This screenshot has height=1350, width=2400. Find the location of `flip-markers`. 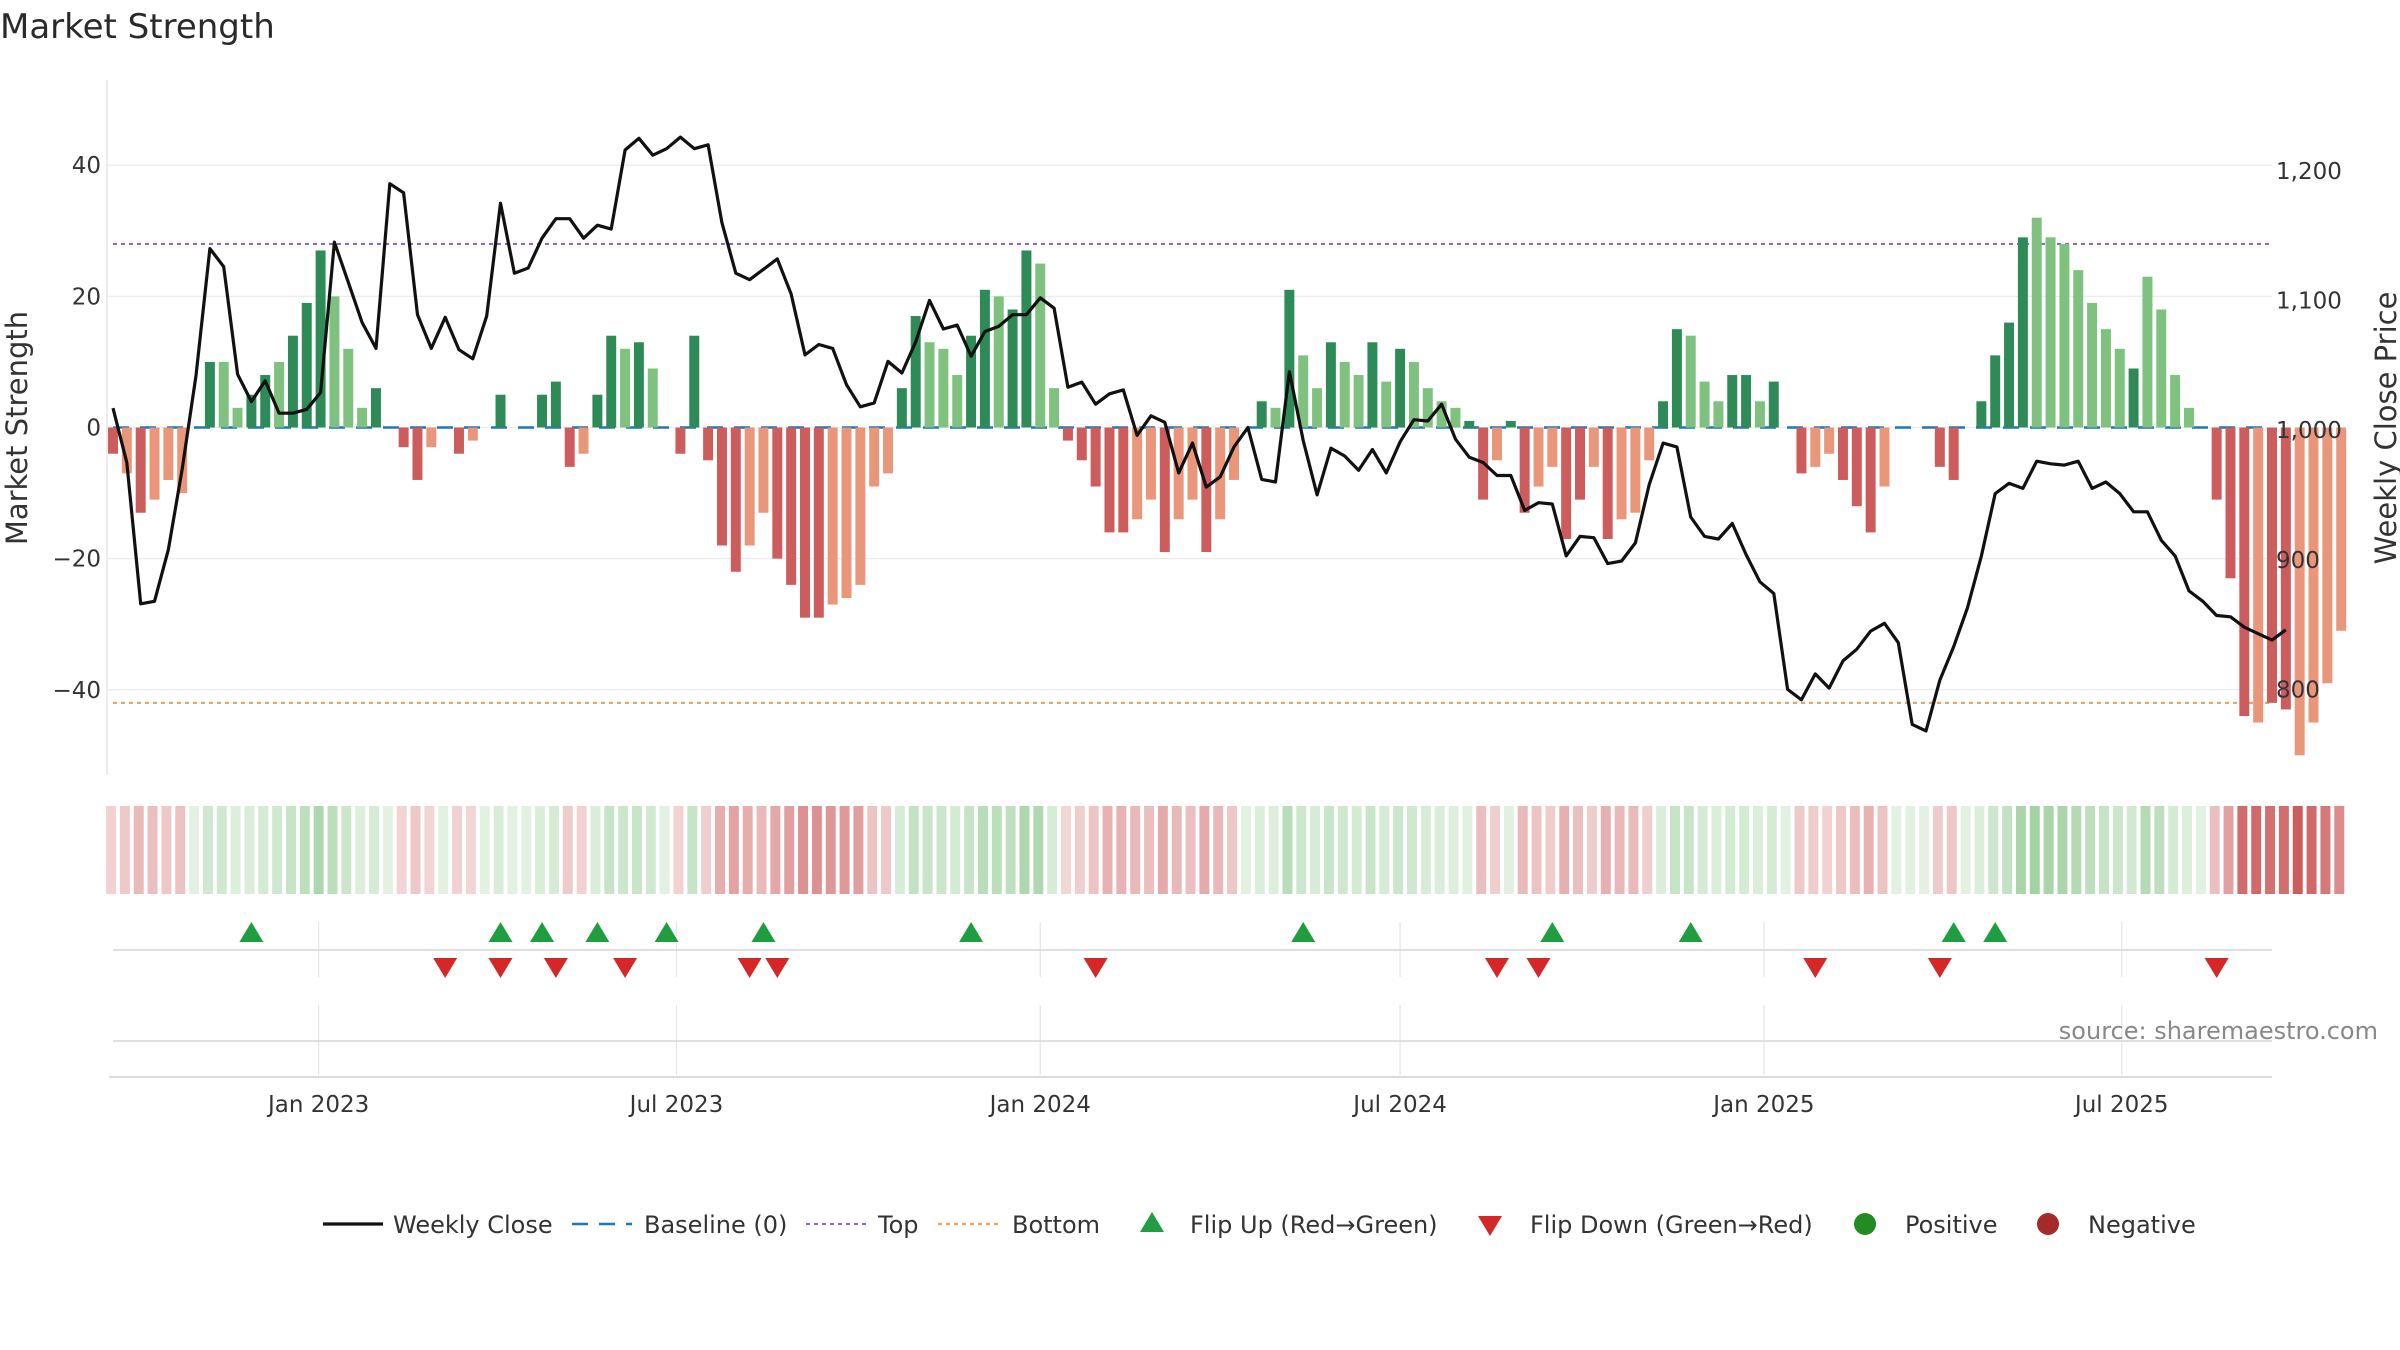

flip-markers is located at coordinates (1190, 1000).